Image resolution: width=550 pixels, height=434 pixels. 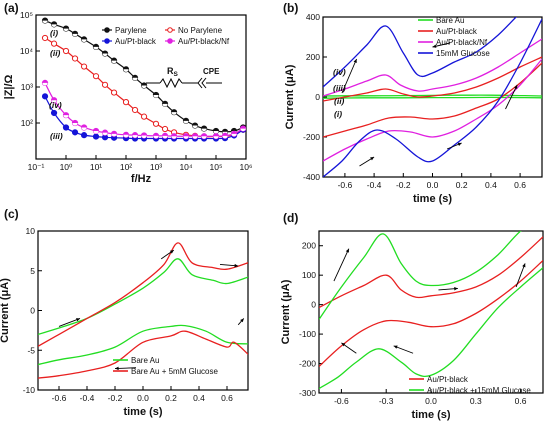 I want to click on series-line-au-pt-black-nf-lower, so click(x=432, y=110).